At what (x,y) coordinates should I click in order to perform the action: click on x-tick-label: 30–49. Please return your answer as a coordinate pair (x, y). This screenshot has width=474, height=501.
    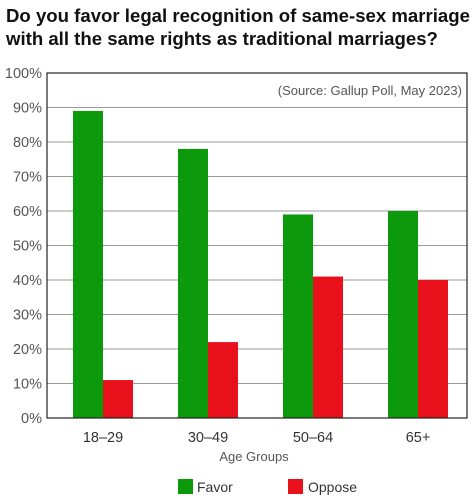
    Looking at the image, I should click on (208, 438).